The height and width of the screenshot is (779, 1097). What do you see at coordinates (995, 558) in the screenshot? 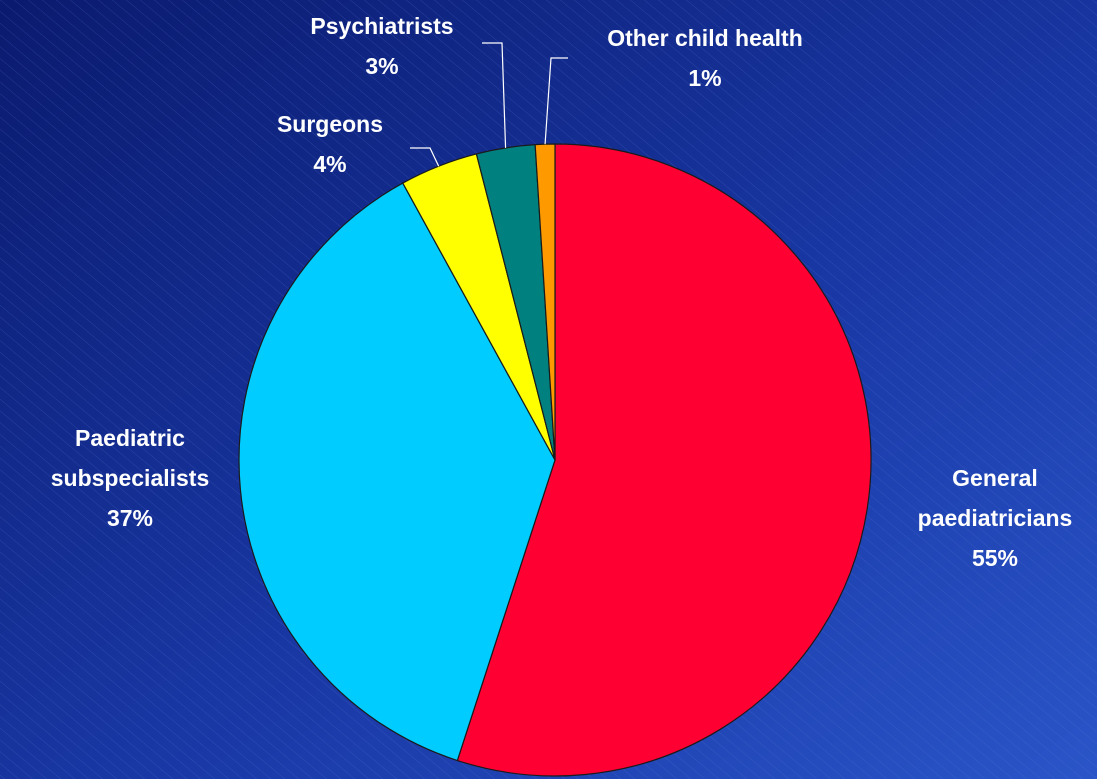
I see `value-label: 55%` at bounding box center [995, 558].